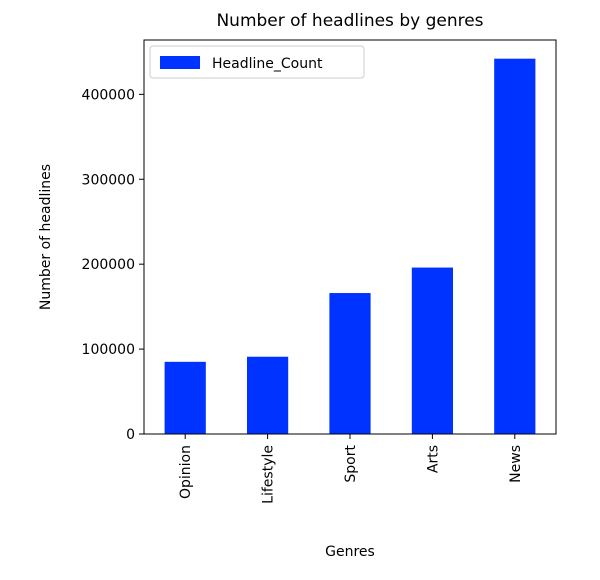 This screenshot has width=600, height=580. Describe the element at coordinates (515, 246) in the screenshot. I see `bar-news` at that location.